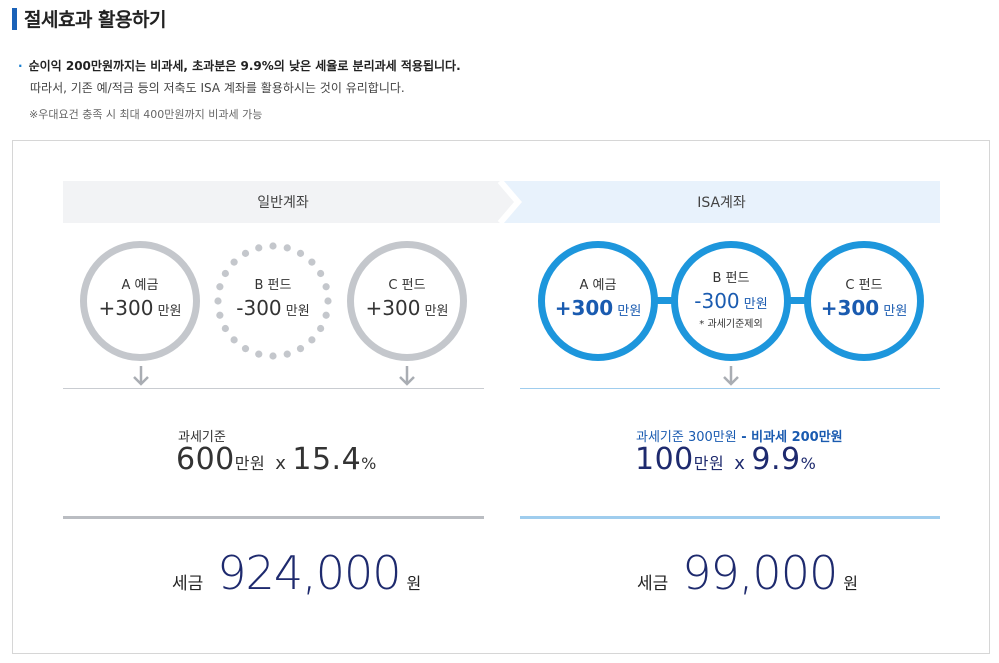 The width and height of the screenshot is (999, 663). I want to click on general-basis-unit: 만원, so click(250, 463).